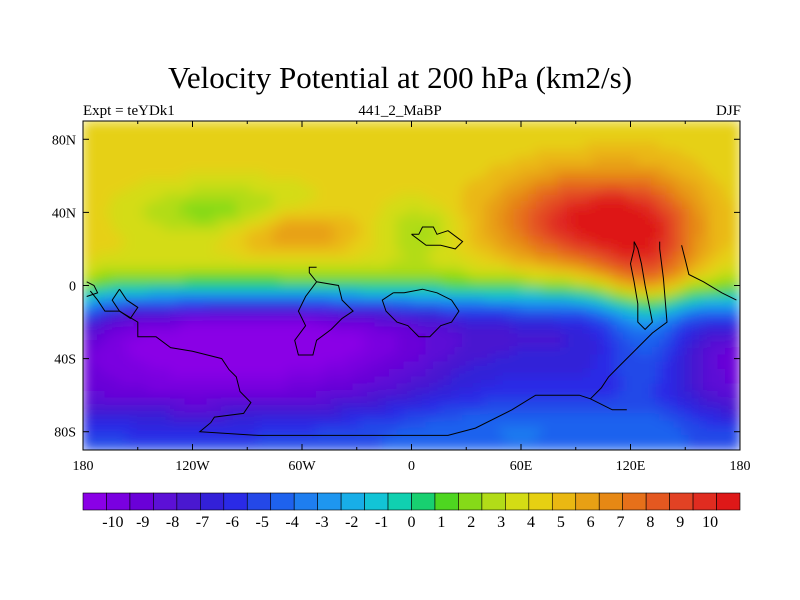  Describe the element at coordinates (172, 522) in the screenshot. I see `colorbar-label: -8` at that location.